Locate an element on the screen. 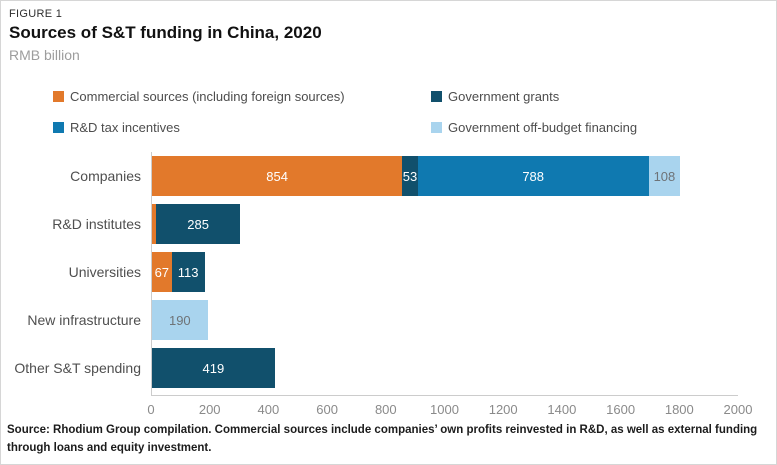 Image resolution: width=777 pixels, height=465 pixels. bar-segment is located at coordinates (154, 224).